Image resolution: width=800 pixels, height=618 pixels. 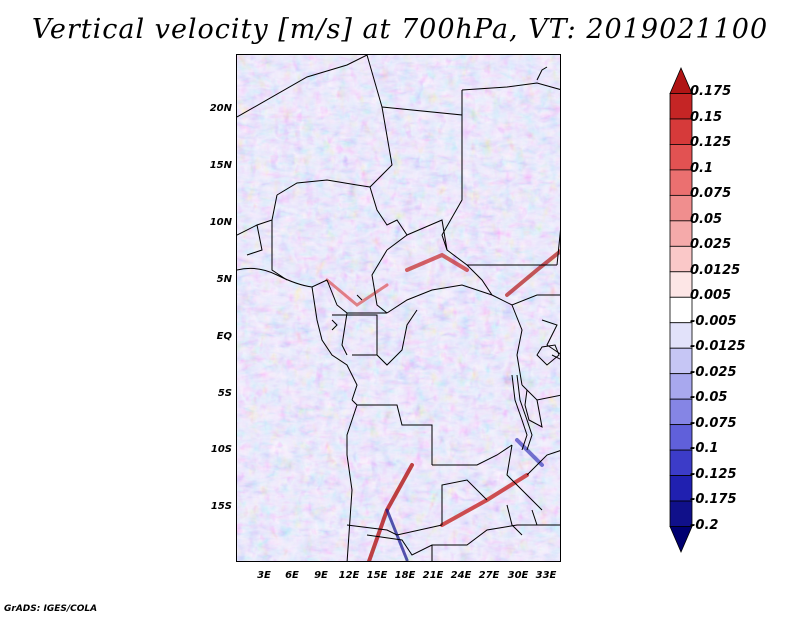 I want to click on colorbar-label: -0.005, so click(x=713, y=321).